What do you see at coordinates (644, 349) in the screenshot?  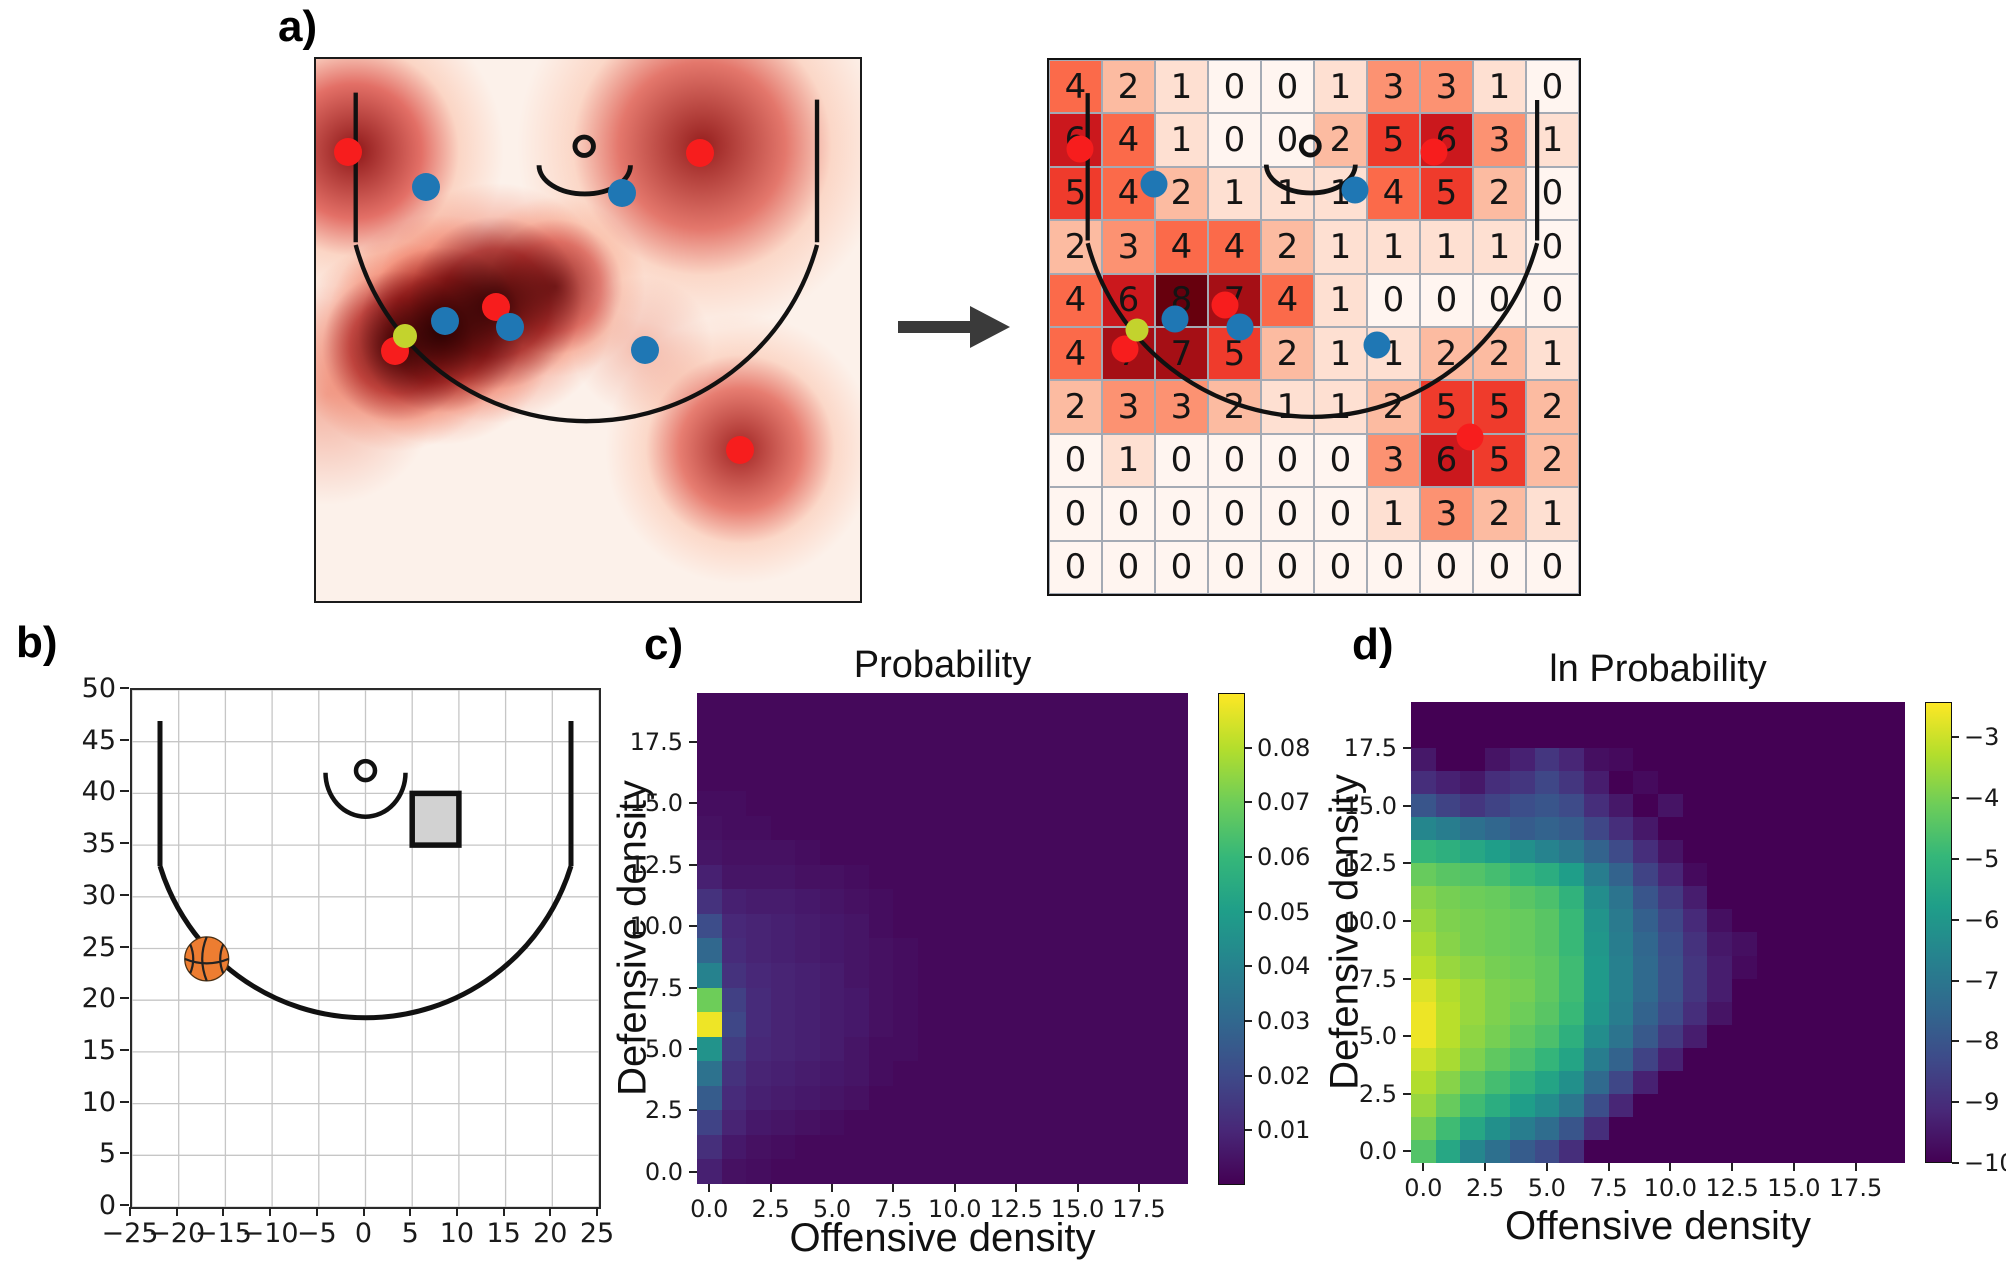 I see `defense-player-dot` at bounding box center [644, 349].